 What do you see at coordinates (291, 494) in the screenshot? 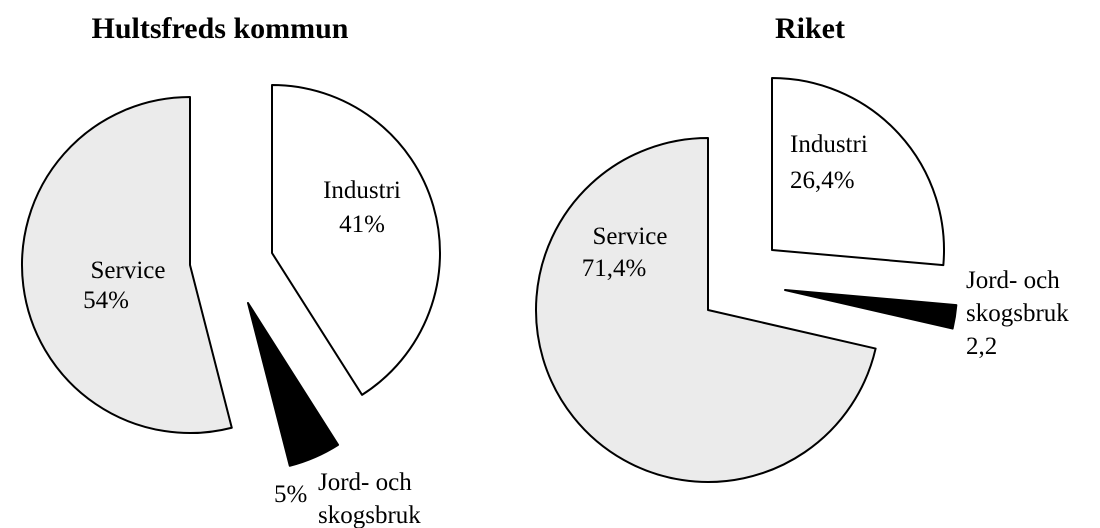
I see `value-label: 5%` at bounding box center [291, 494].